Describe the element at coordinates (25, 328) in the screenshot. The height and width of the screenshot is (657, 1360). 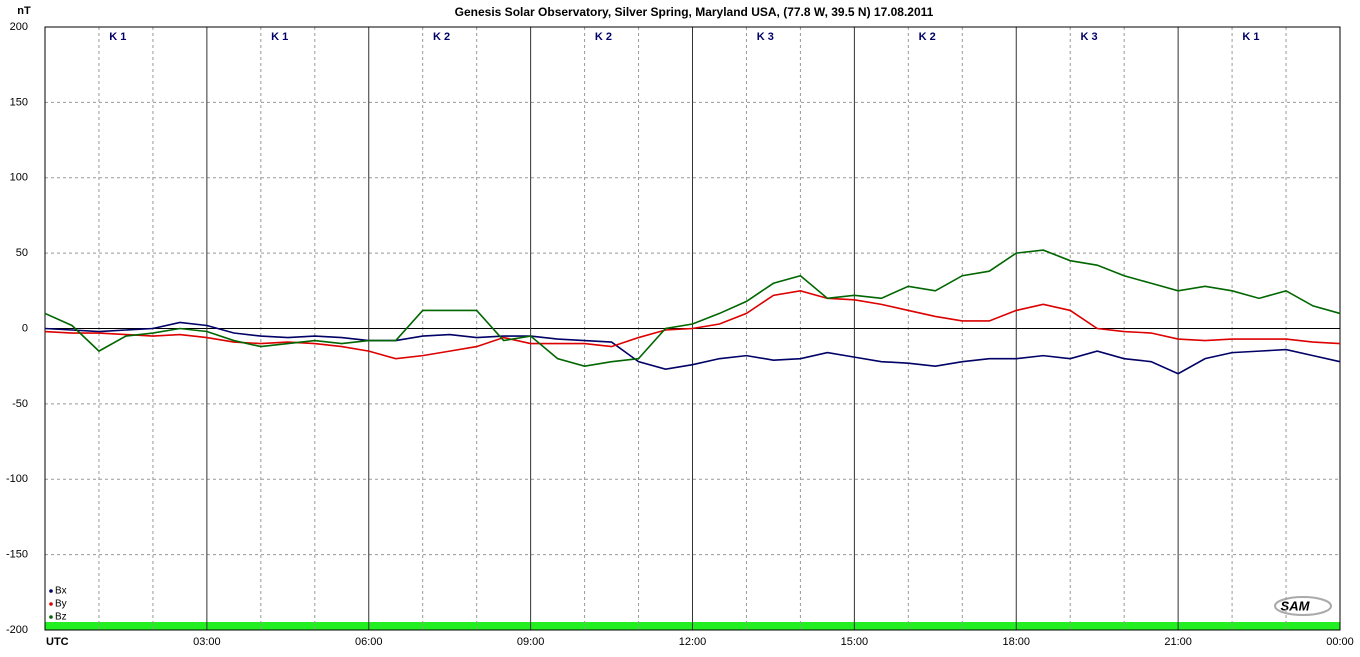
I see `y-tick-label: 0` at that location.